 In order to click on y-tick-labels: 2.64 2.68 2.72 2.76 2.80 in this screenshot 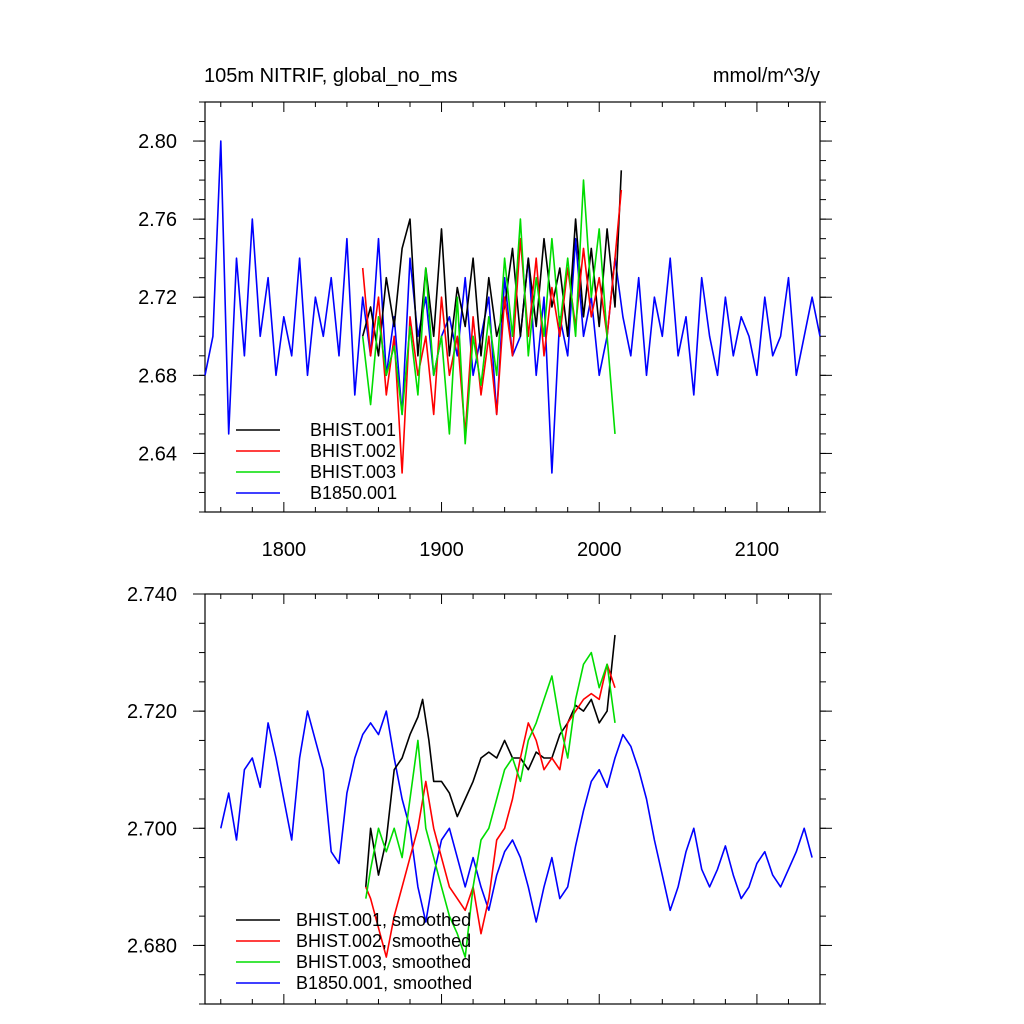, I will do `click(157, 298)`.